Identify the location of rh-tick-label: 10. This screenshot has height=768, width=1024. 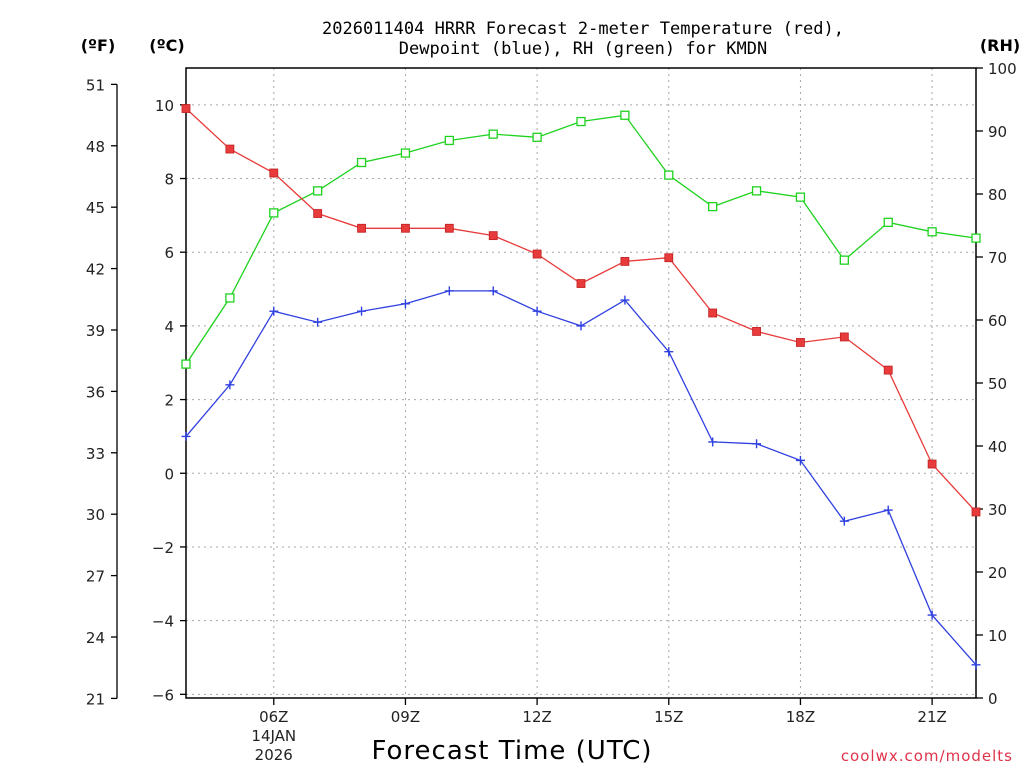
(997, 636).